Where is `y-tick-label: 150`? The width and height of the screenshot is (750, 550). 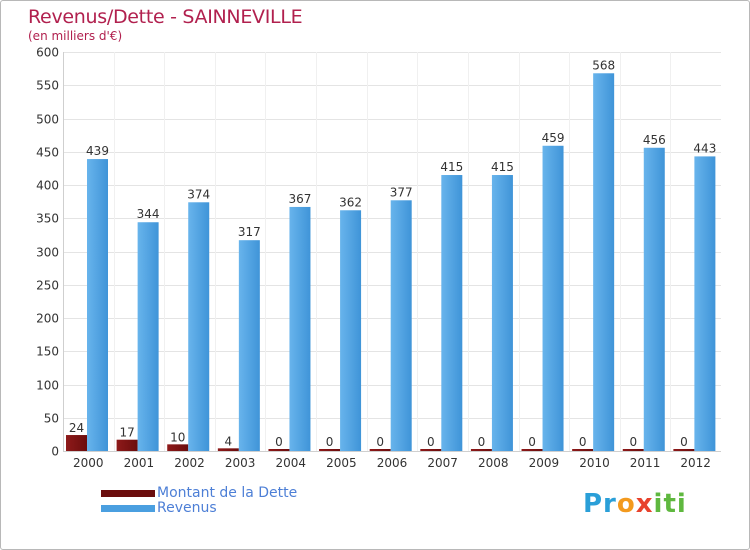
y-tick-label: 150 is located at coordinates (47, 352).